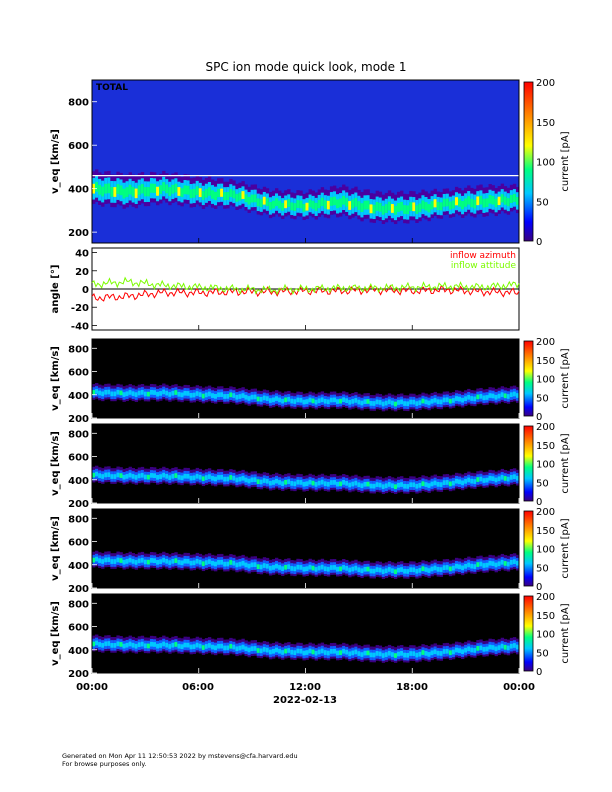  Describe the element at coordinates (542, 483) in the screenshot. I see `colorbar-tick-3-1: 50` at that location.